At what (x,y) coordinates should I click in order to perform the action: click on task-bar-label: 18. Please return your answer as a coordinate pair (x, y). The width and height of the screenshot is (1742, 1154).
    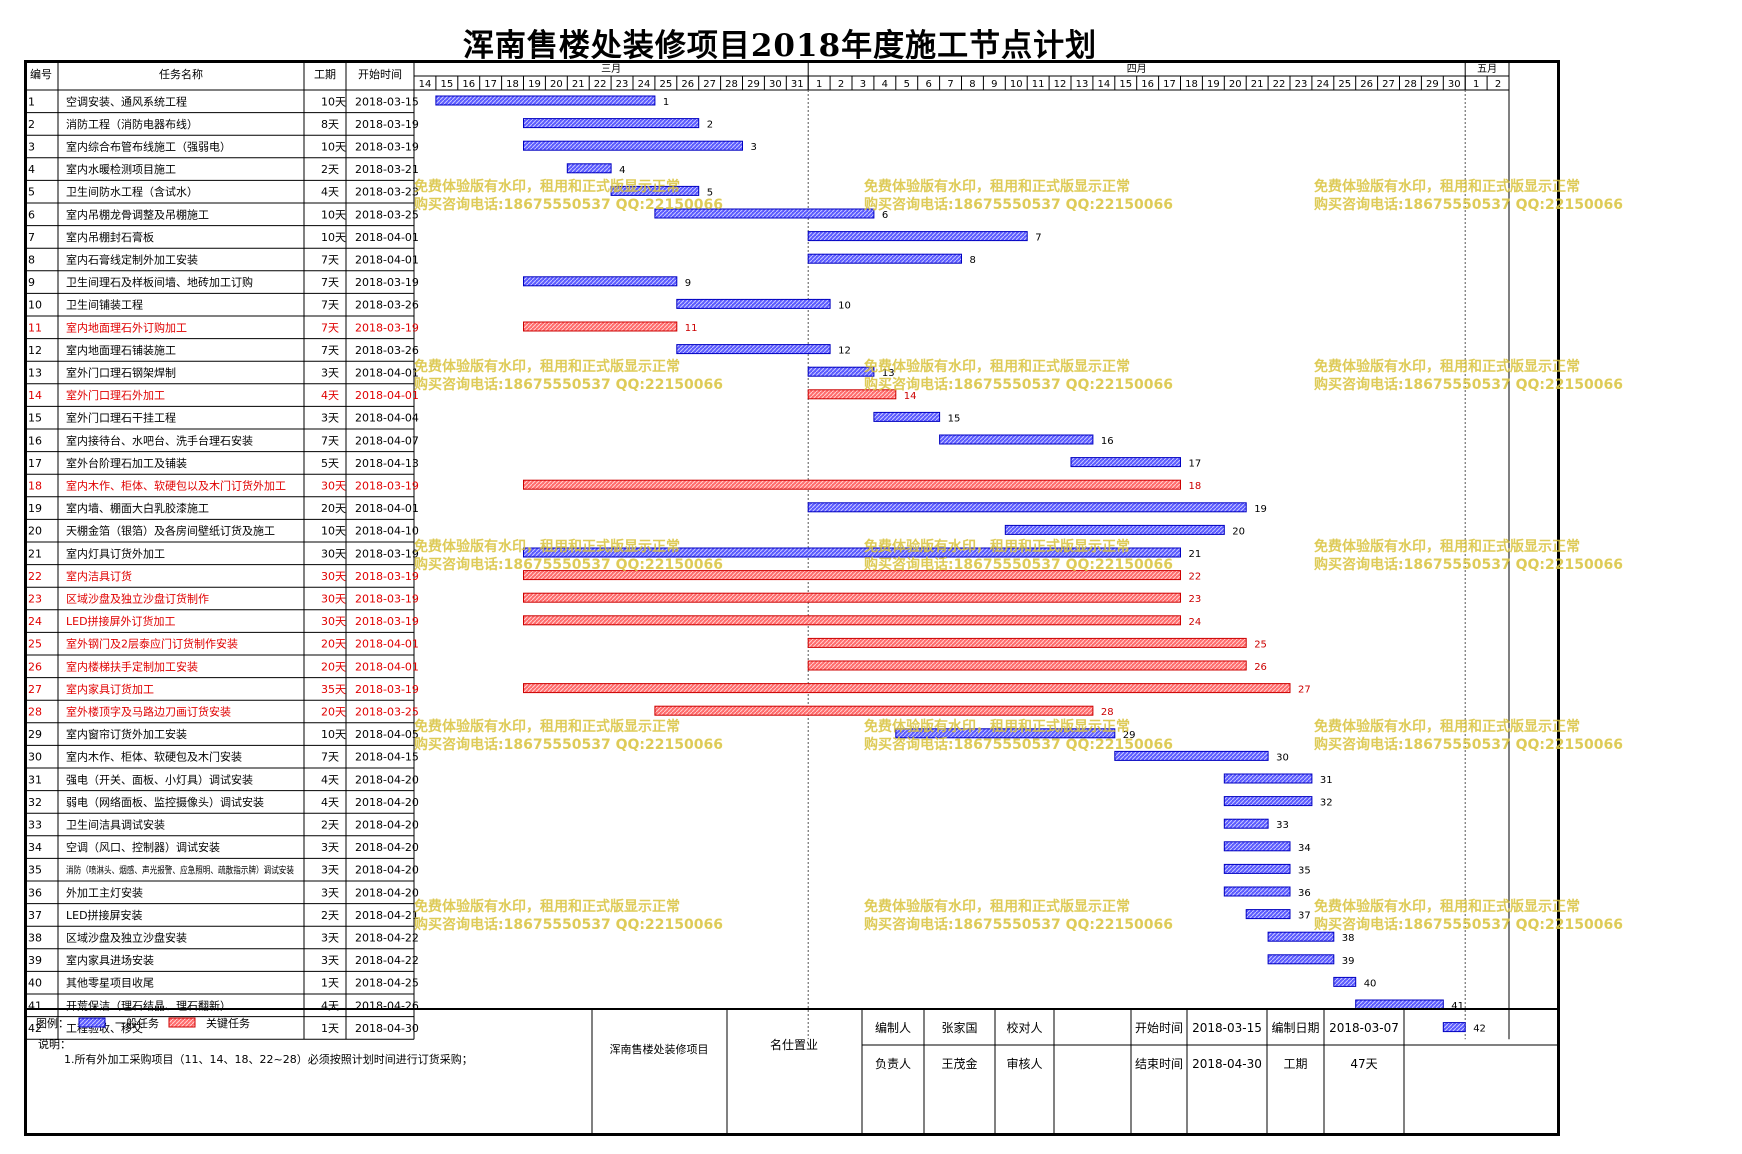
    Looking at the image, I should click on (1195, 486).